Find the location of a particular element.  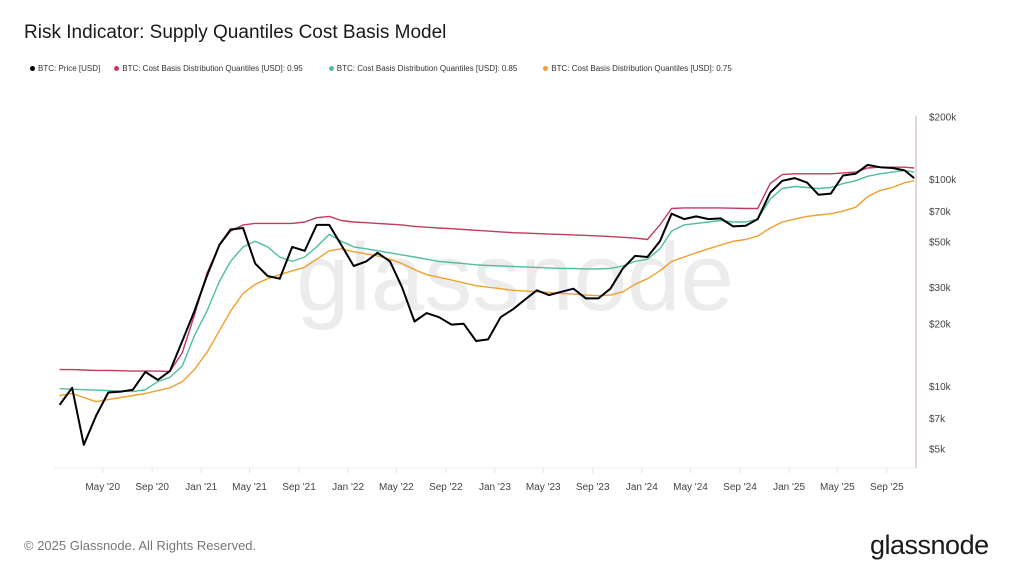

x-tick-label: May '23 is located at coordinates (543, 487).